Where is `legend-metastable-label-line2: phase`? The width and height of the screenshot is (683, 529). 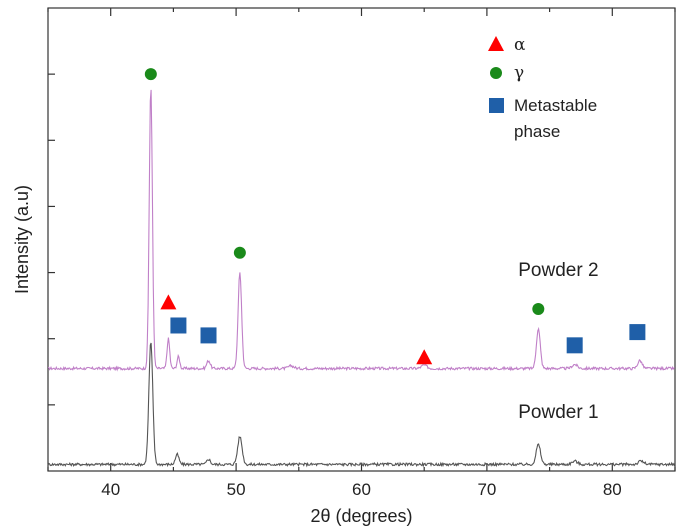
legend-metastable-label-line2: phase is located at coordinates (537, 131).